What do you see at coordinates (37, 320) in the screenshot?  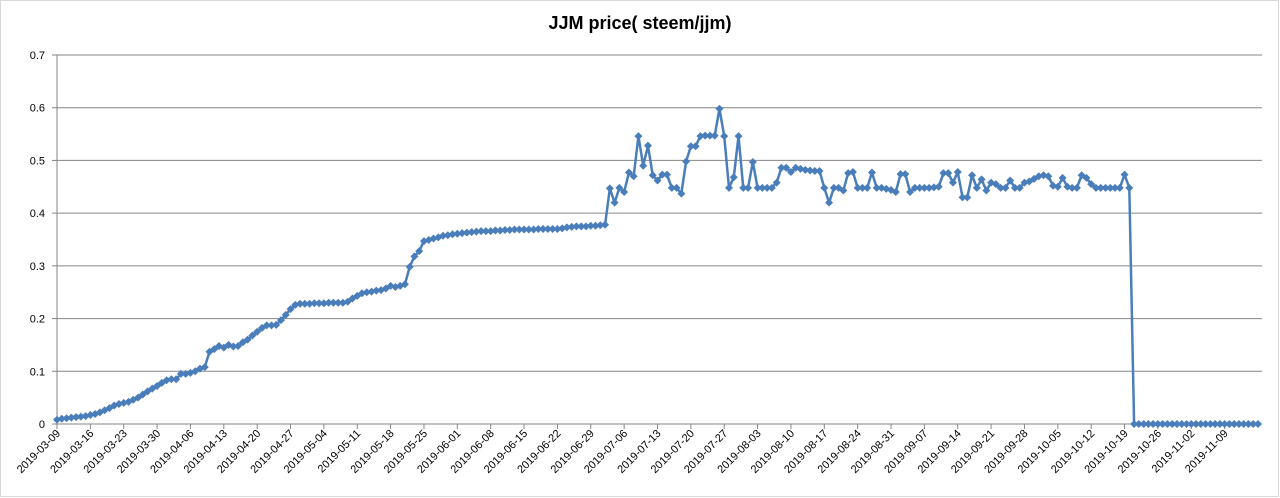 I see `y-tick-label: 0.2` at bounding box center [37, 320].